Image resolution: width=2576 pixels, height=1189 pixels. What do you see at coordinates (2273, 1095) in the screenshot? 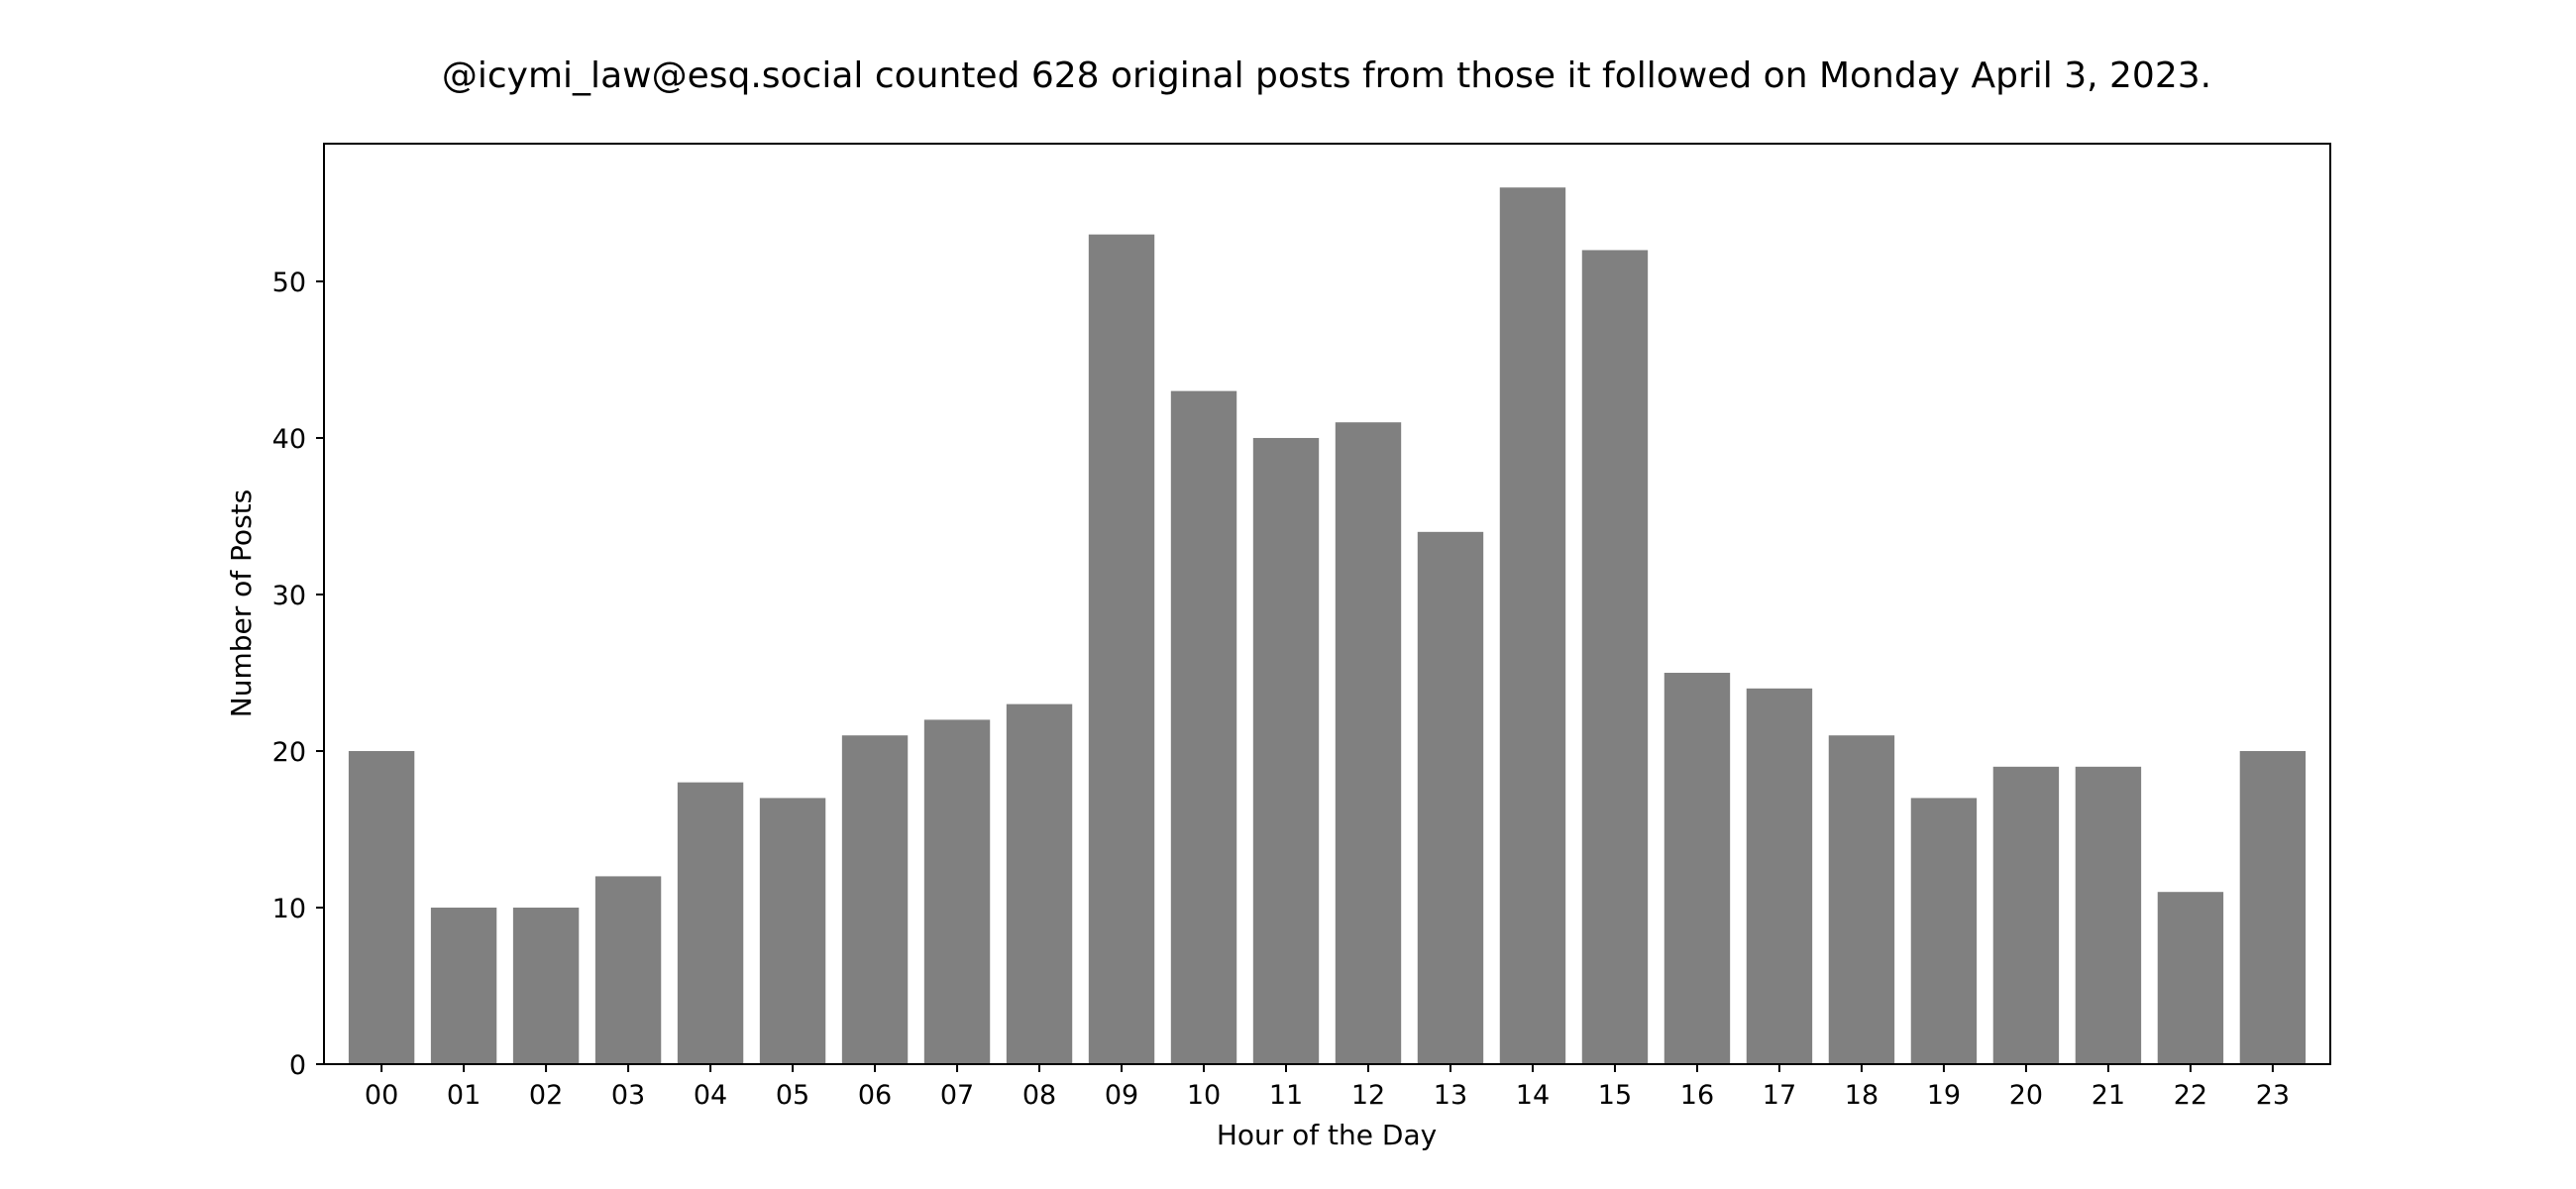
I see `x-tick-label: 23` at bounding box center [2273, 1095].